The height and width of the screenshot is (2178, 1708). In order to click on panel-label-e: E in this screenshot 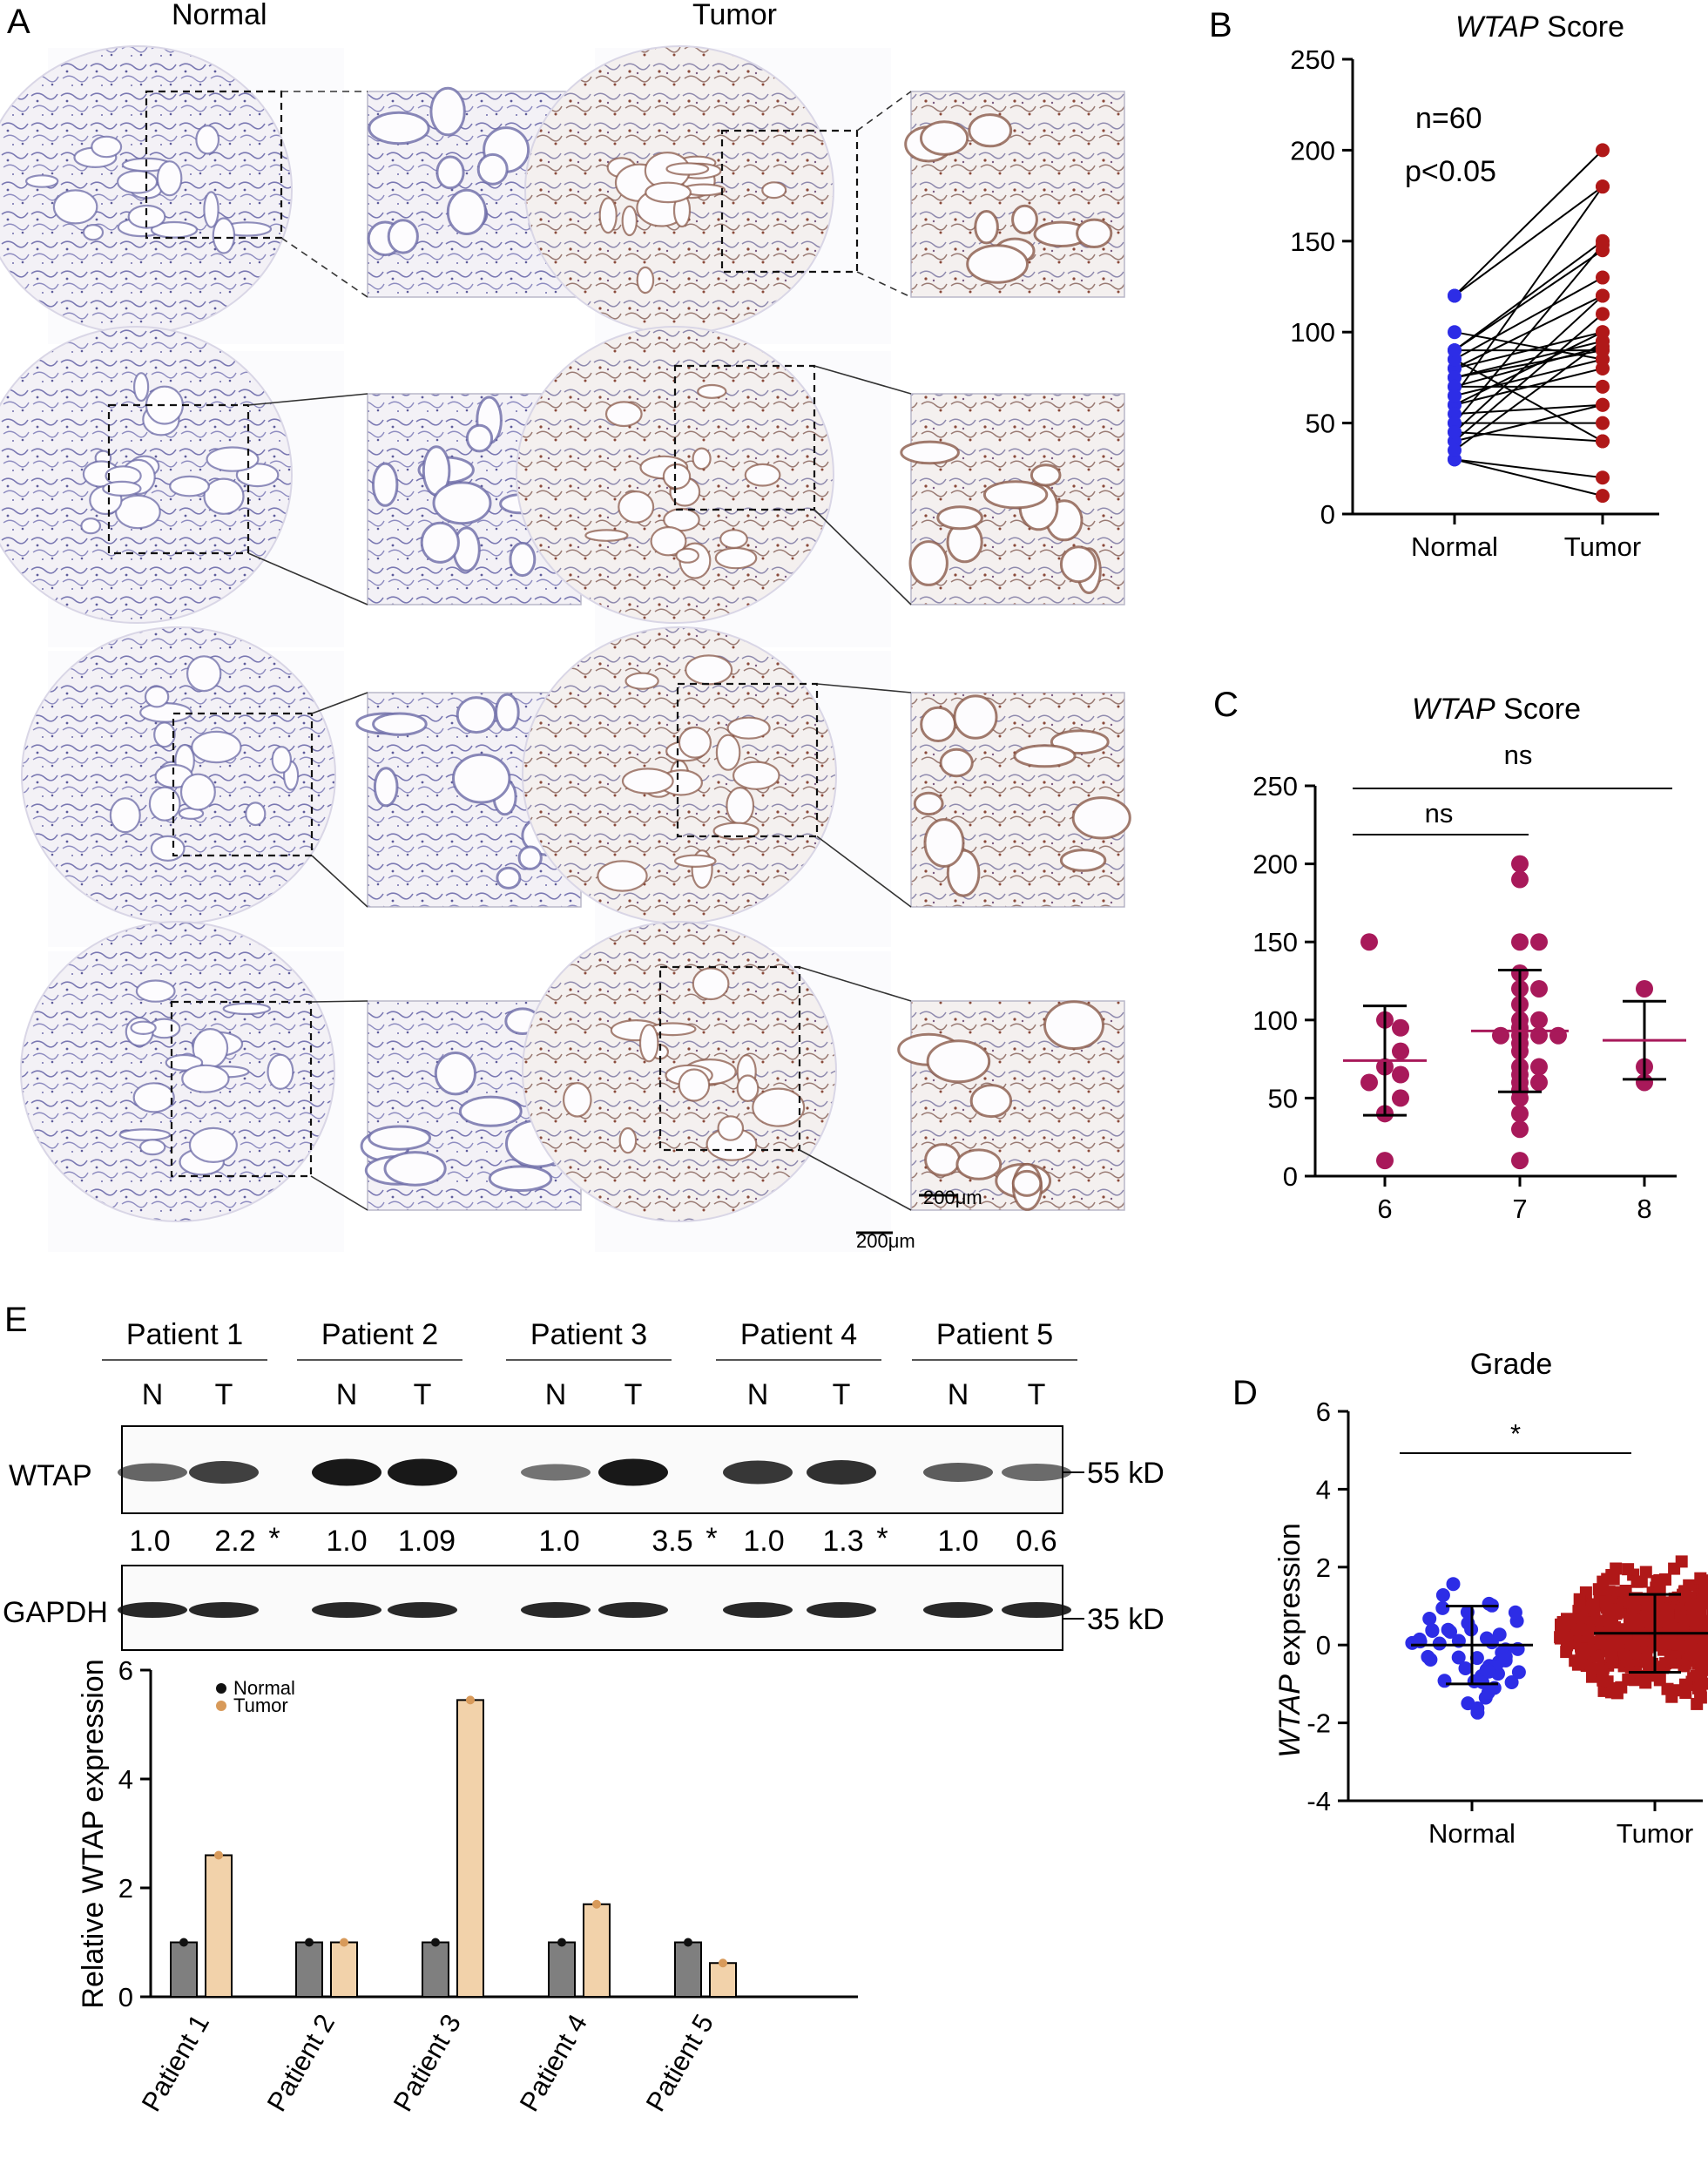, I will do `click(16, 1320)`.